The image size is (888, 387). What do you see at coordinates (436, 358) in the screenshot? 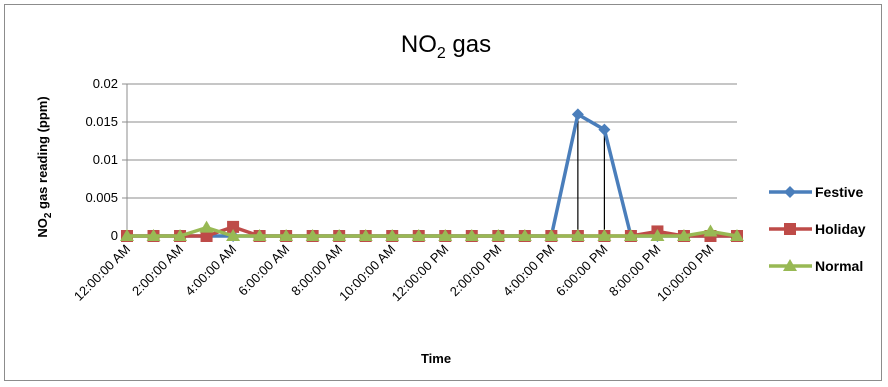
I see `x-axis-title: Time` at bounding box center [436, 358].